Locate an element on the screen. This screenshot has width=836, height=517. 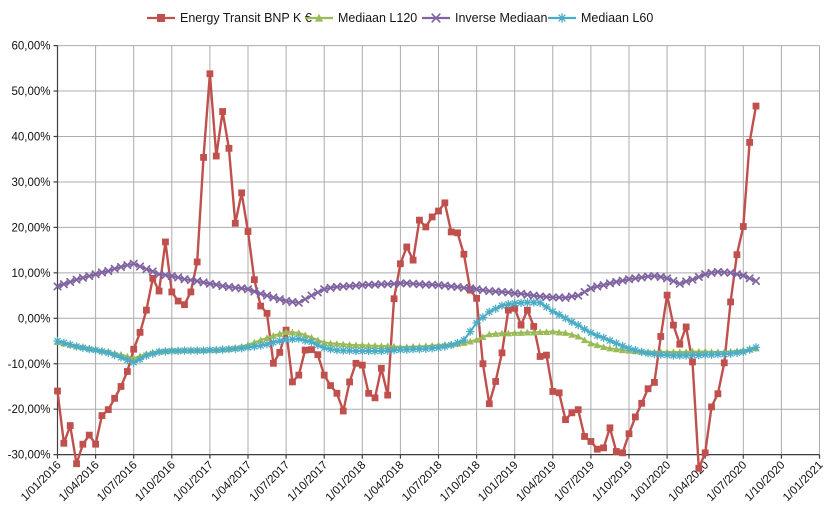
series-mediaan-l60-markers is located at coordinates (407, 332).